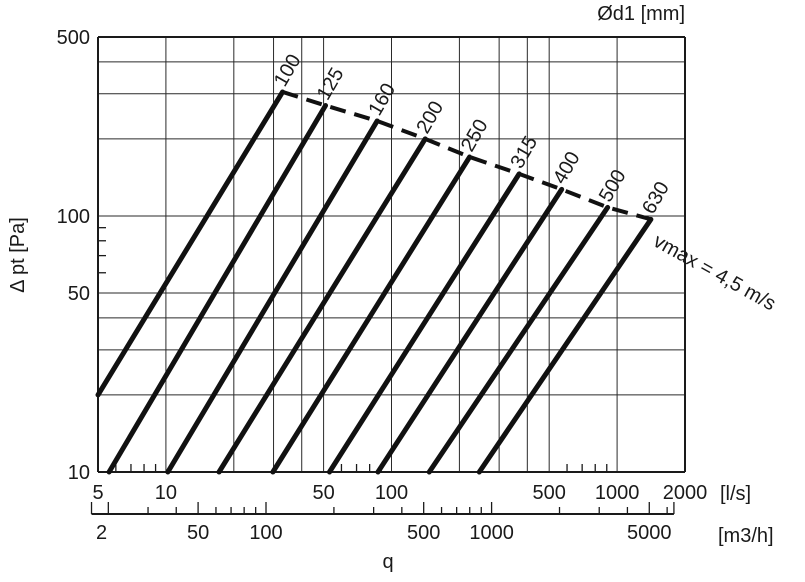 This screenshot has height=582, width=805. I want to click on x2-tick-label: 100, so click(265, 533).